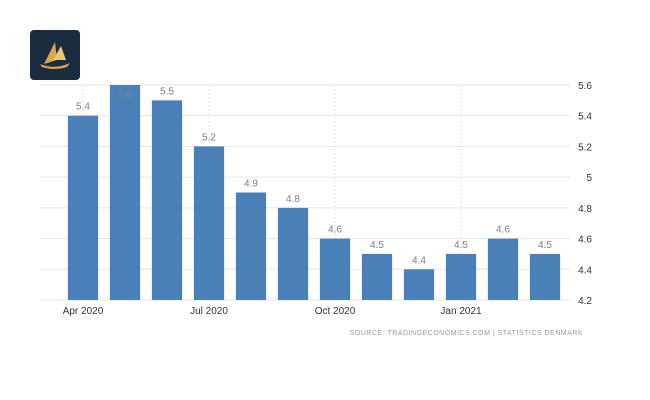 Image resolution: width=650 pixels, height=400 pixels. Describe the element at coordinates (589, 178) in the screenshot. I see `y-tick-label: 5` at that location.